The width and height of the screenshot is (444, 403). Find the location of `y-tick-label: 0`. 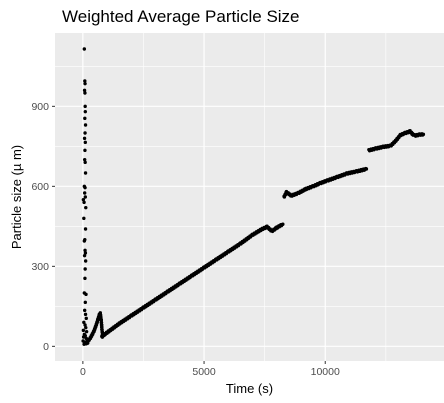

y-tick-label: 0 is located at coordinates (46, 347).